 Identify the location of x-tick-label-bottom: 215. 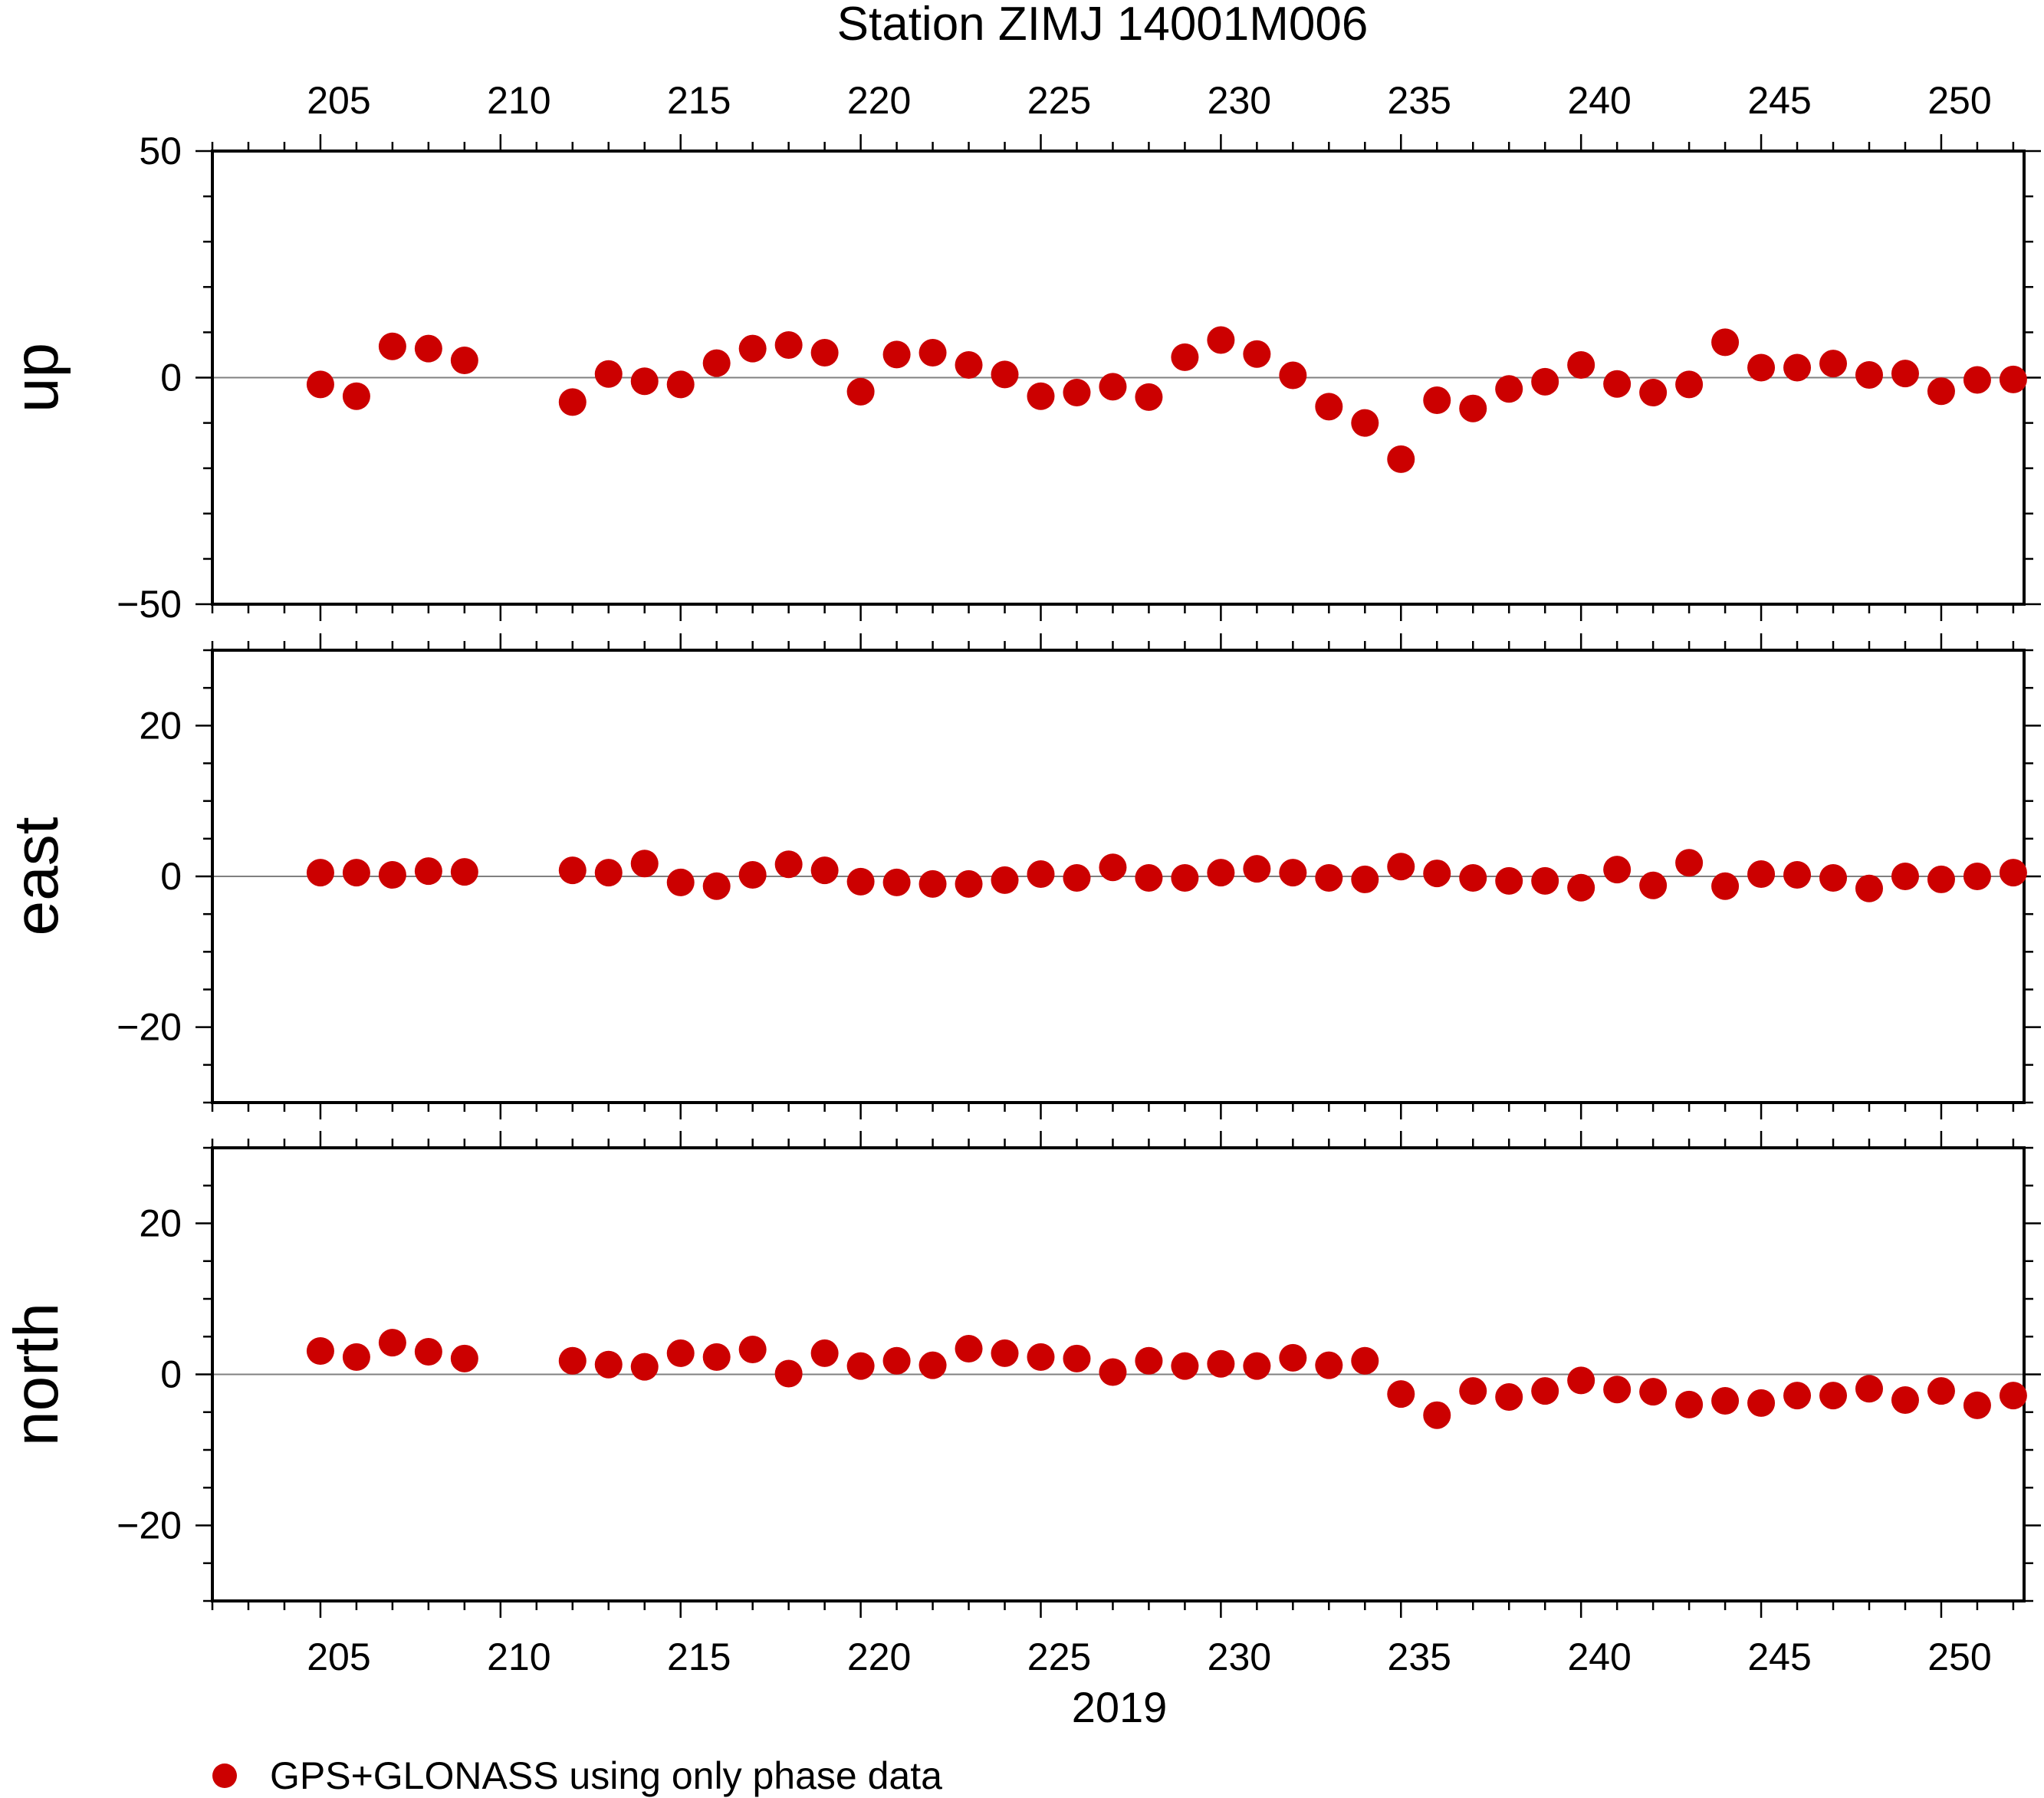
(699, 1657).